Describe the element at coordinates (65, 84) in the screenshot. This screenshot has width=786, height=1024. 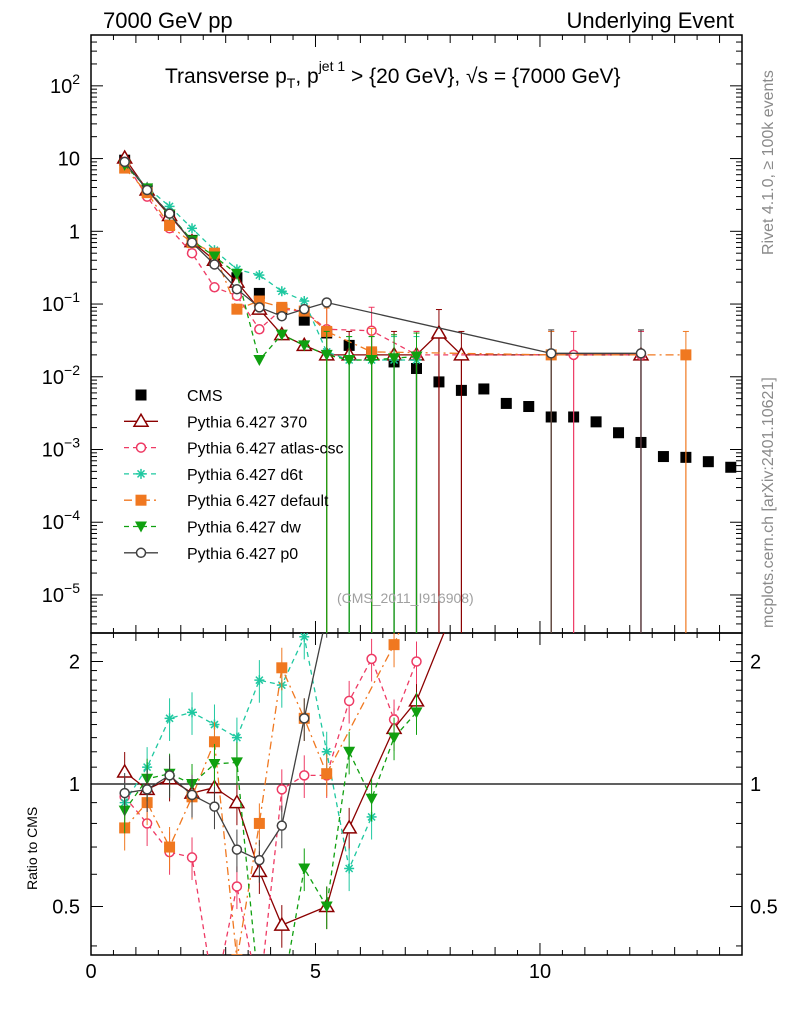
I see `y-tick-label: 10²` at that location.